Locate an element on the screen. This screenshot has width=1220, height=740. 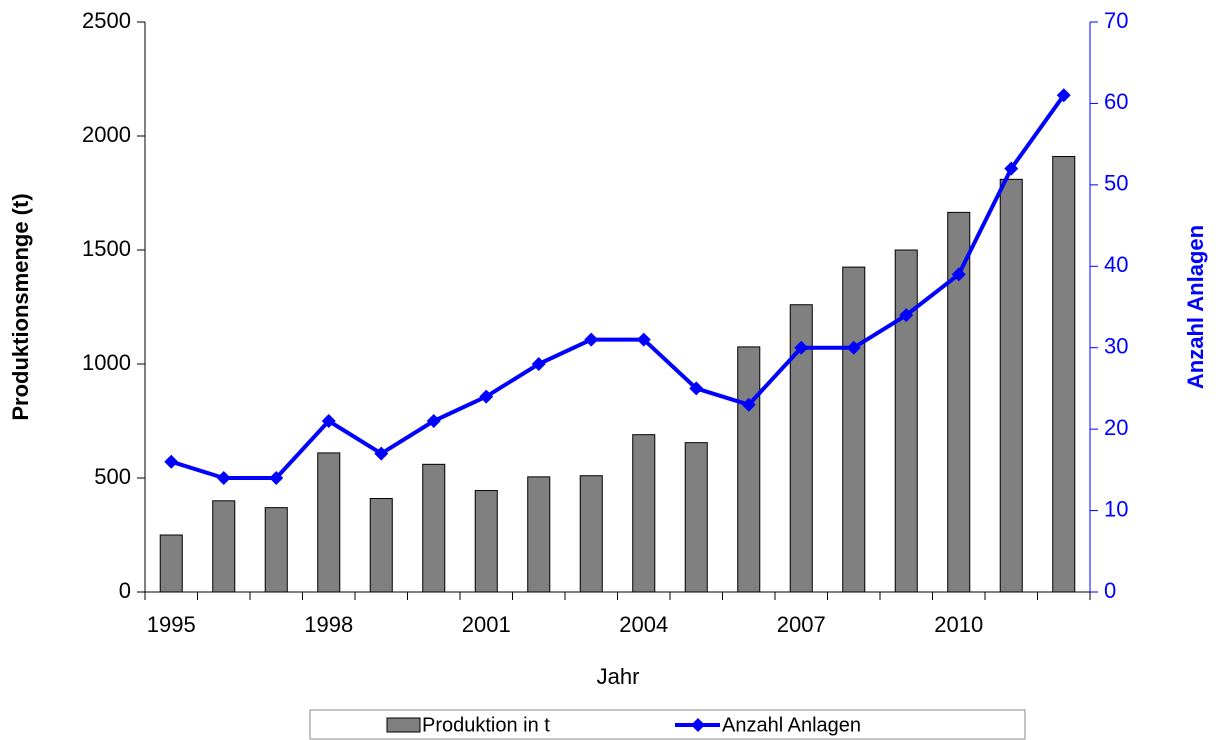
x-tick-label: 1998 is located at coordinates (328, 624).